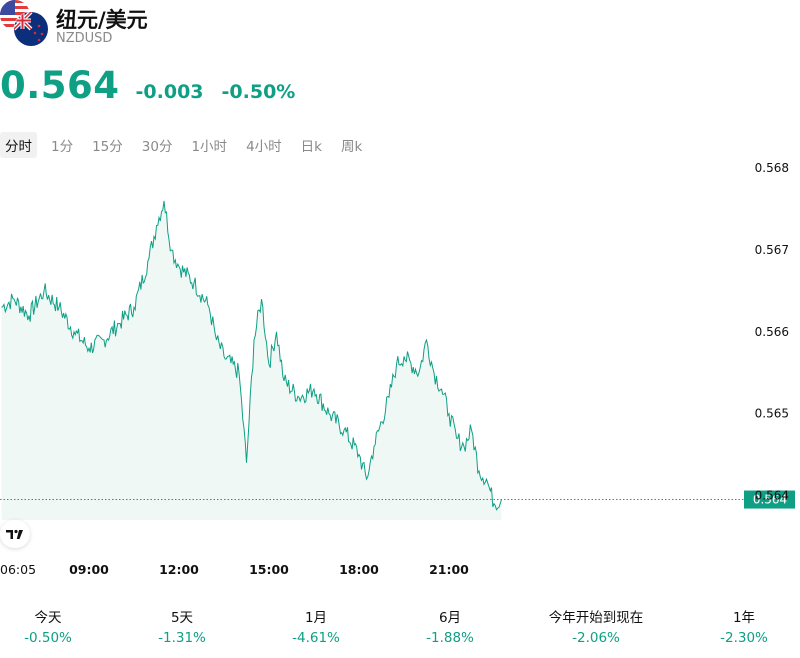  I want to click on period-label: 1月, so click(316, 618).